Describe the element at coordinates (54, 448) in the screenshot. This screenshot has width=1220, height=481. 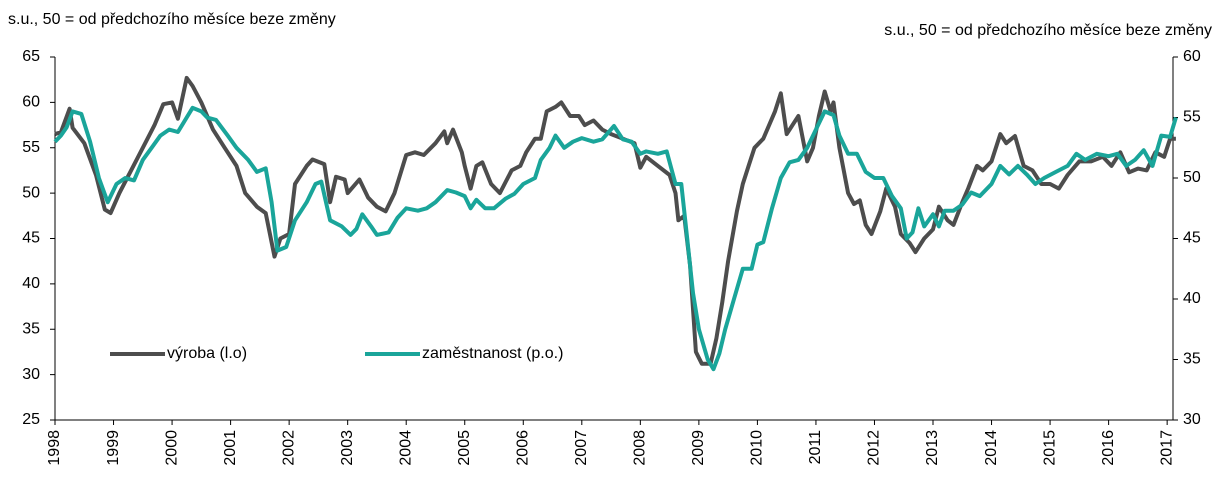
I see `x-tick-label: 1998` at that location.